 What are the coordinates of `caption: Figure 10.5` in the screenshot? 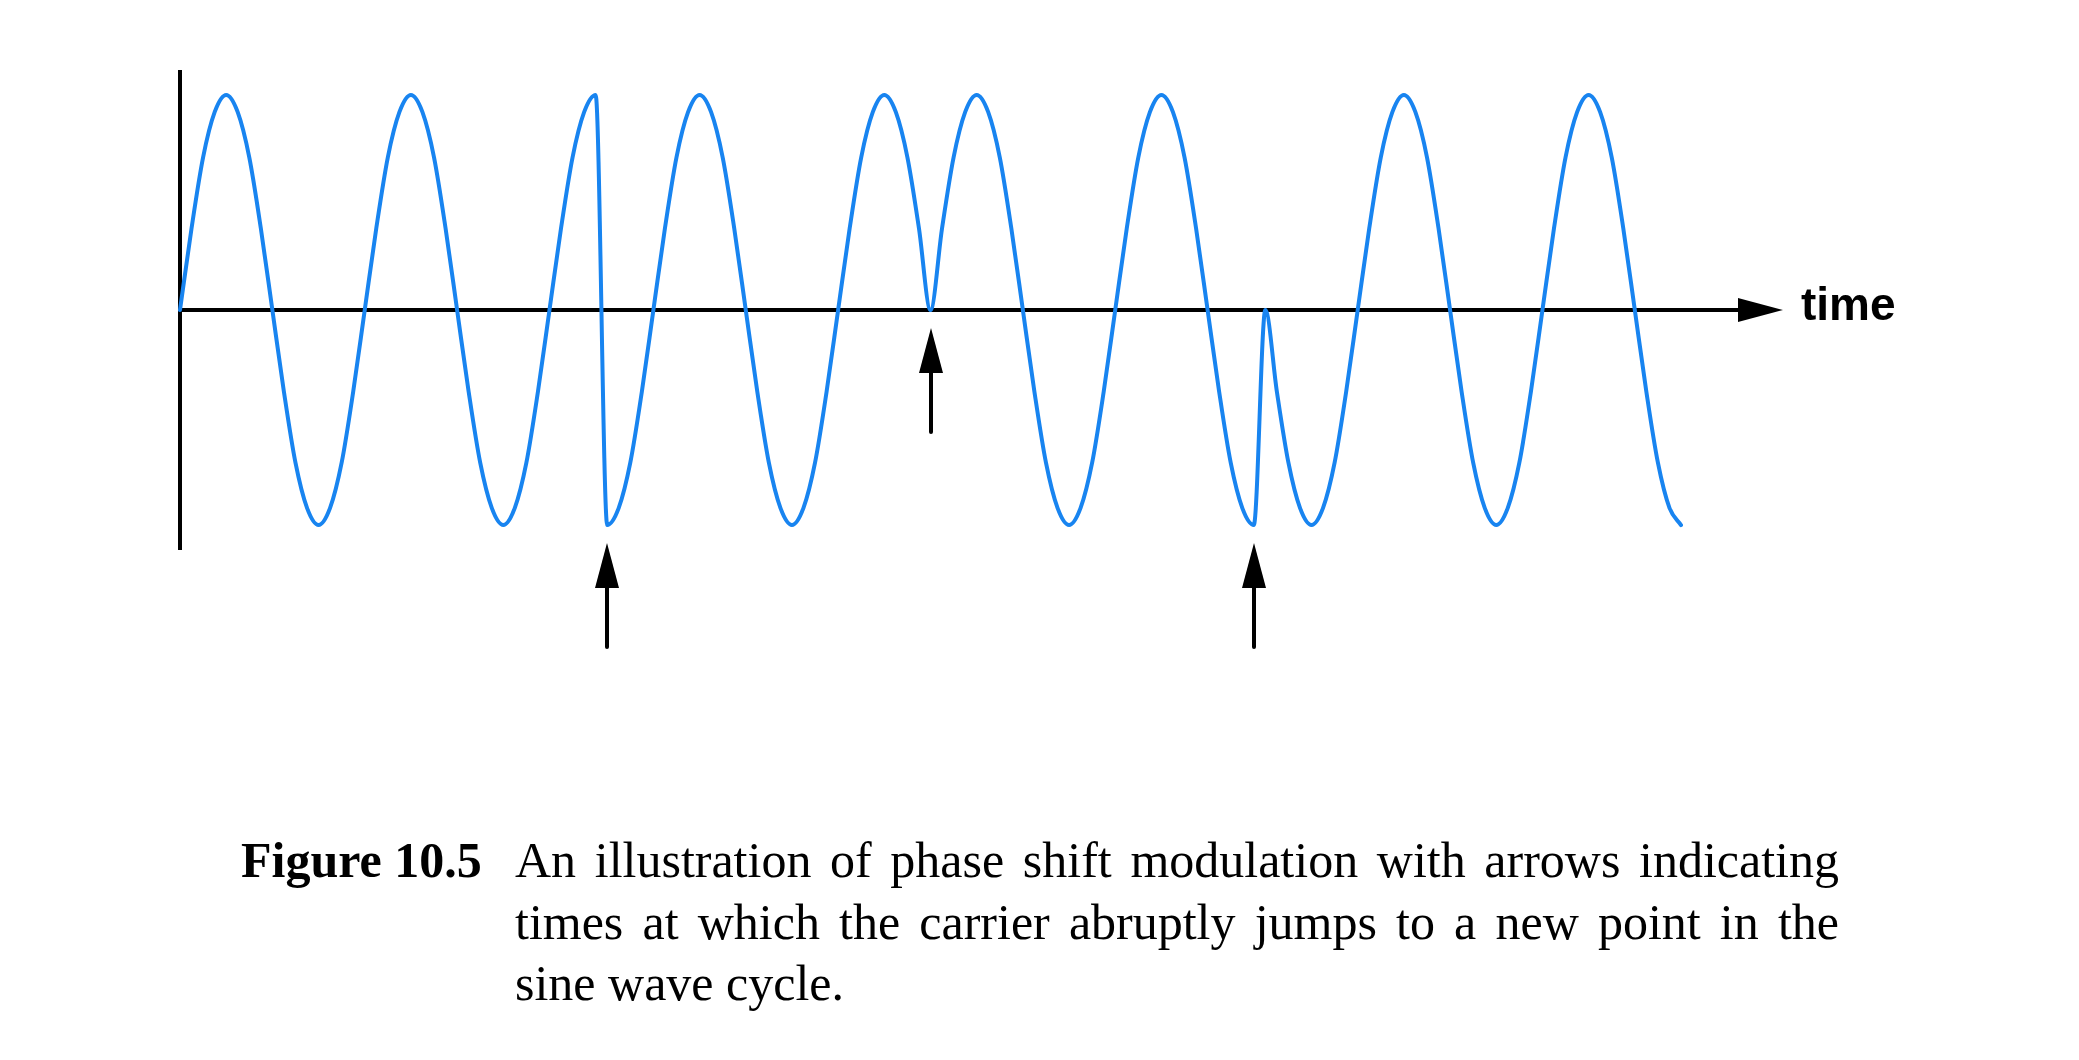 It's located at (361, 860).